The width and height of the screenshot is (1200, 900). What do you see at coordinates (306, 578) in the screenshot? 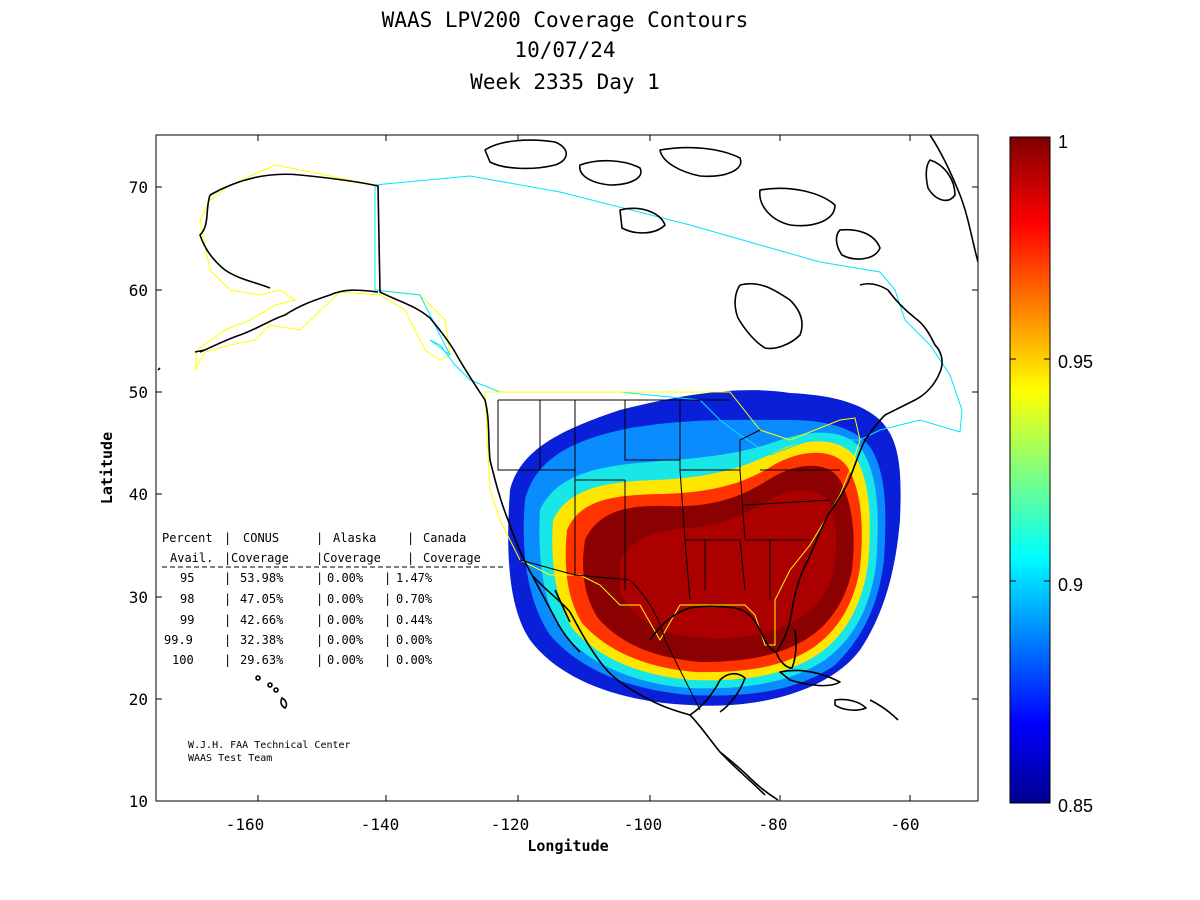
I see `stats-row: 95 | 53.98% | 0.00% | 1.47%` at bounding box center [306, 578].